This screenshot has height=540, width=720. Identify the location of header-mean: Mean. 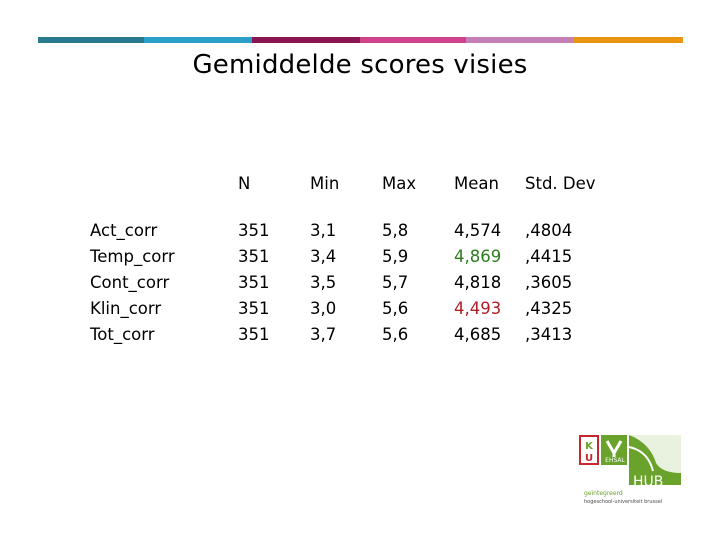
(476, 183).